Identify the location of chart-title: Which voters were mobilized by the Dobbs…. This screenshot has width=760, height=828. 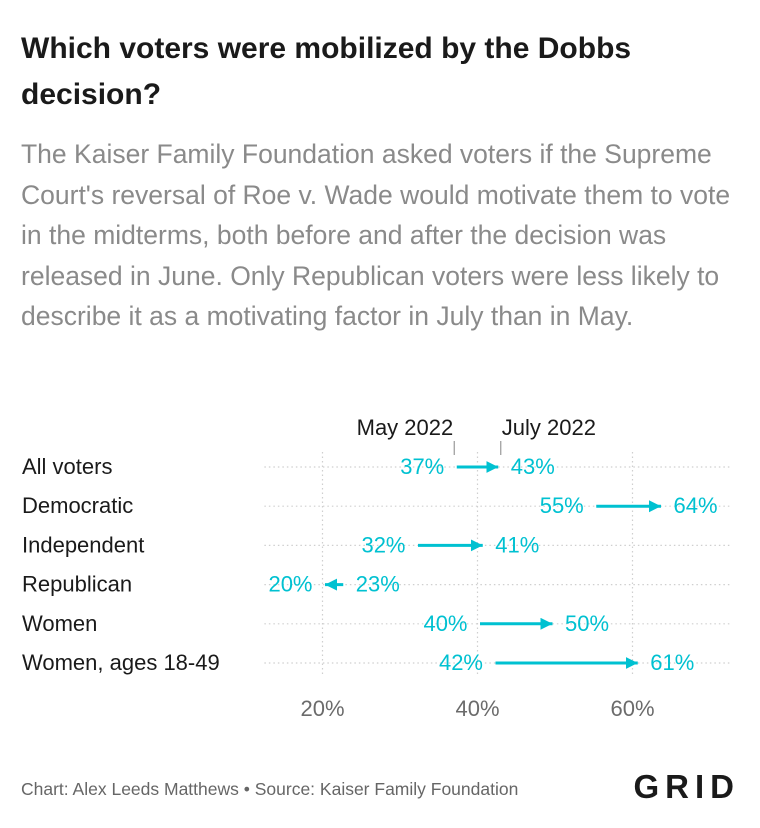
(326, 71).